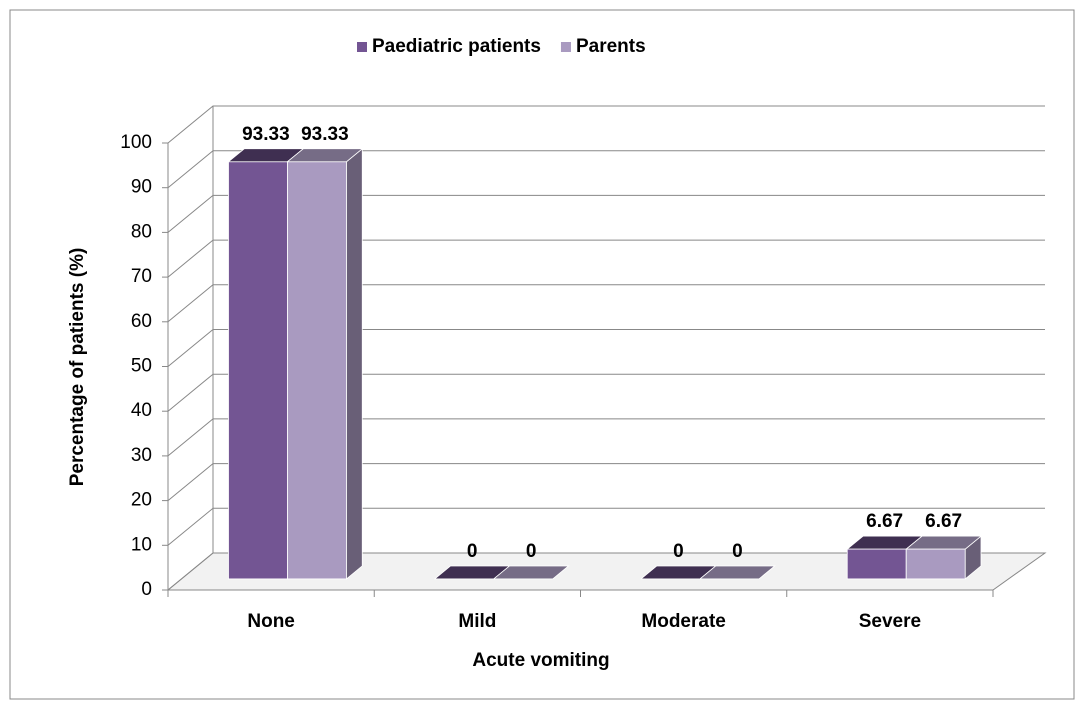 The height and width of the screenshot is (707, 1084). Describe the element at coordinates (141, 544) in the screenshot. I see `y-tick-label: 10` at that location.